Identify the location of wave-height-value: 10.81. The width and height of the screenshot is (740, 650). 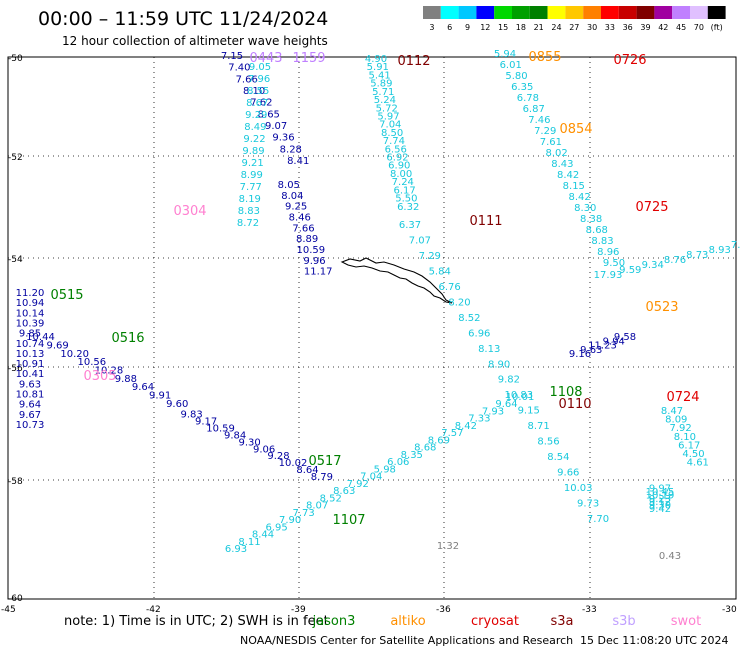
(30, 395).